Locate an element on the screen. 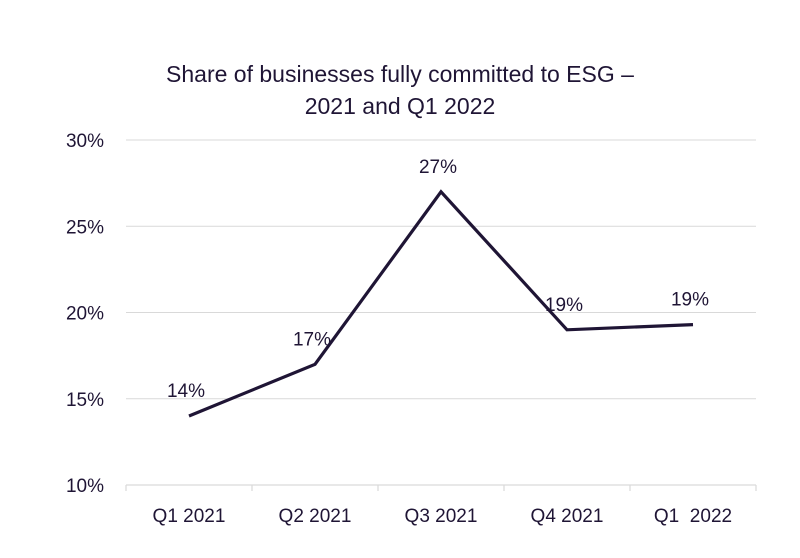  x-tick-label: Q2 2021 is located at coordinates (315, 516).